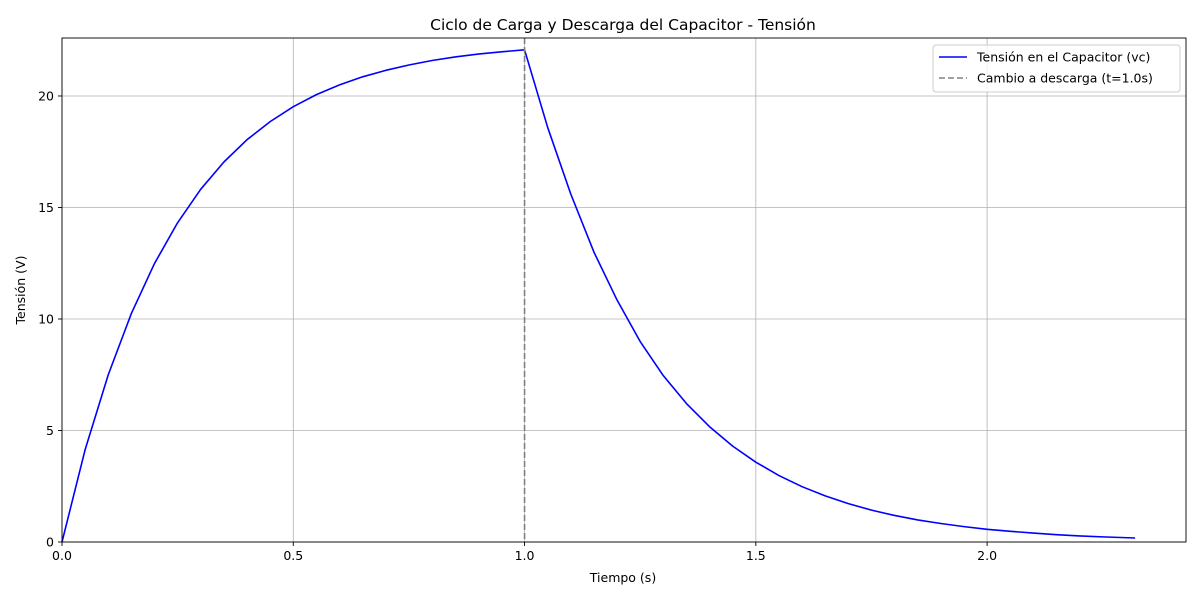 This screenshot has width=1200, height=604. Describe the element at coordinates (1063, 57) in the screenshot. I see `legend-label: Tensión en el Capacitor (vc)` at that location.